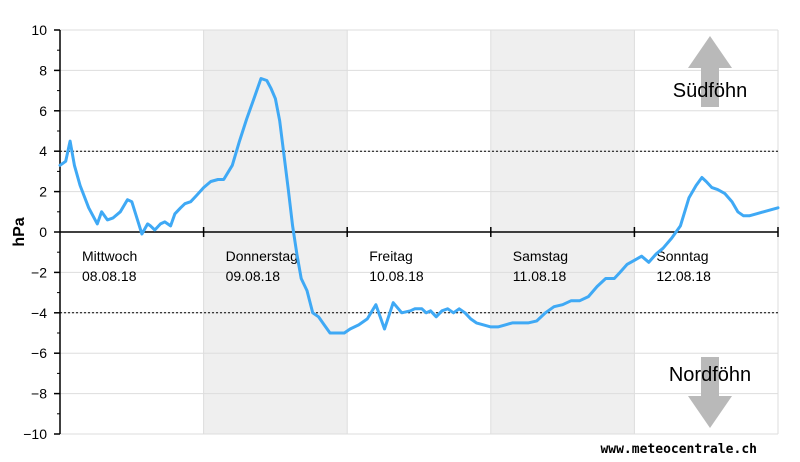 This screenshot has width=800, height=462. I want to click on day-date: 10.08.18, so click(396, 276).